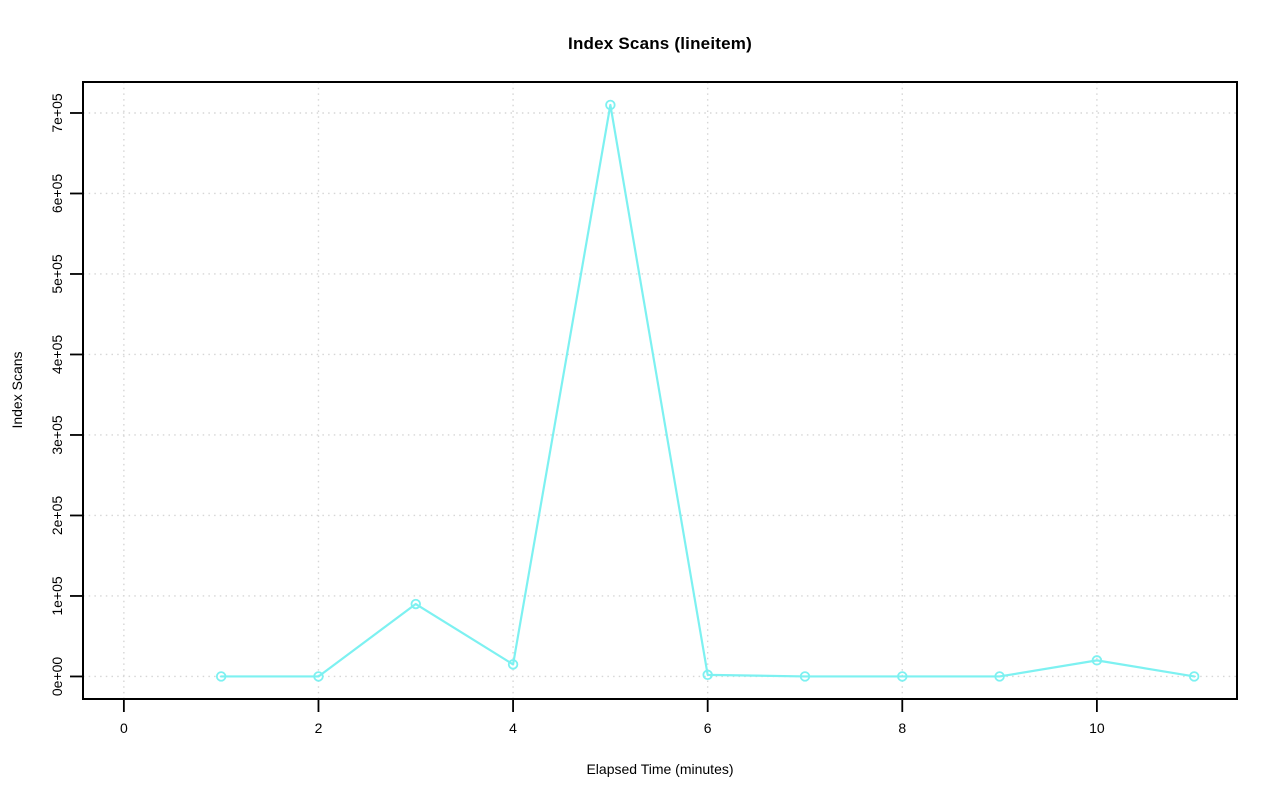 The image size is (1280, 801). What do you see at coordinates (513, 728) in the screenshot?
I see `x-tick-label: 4` at bounding box center [513, 728].